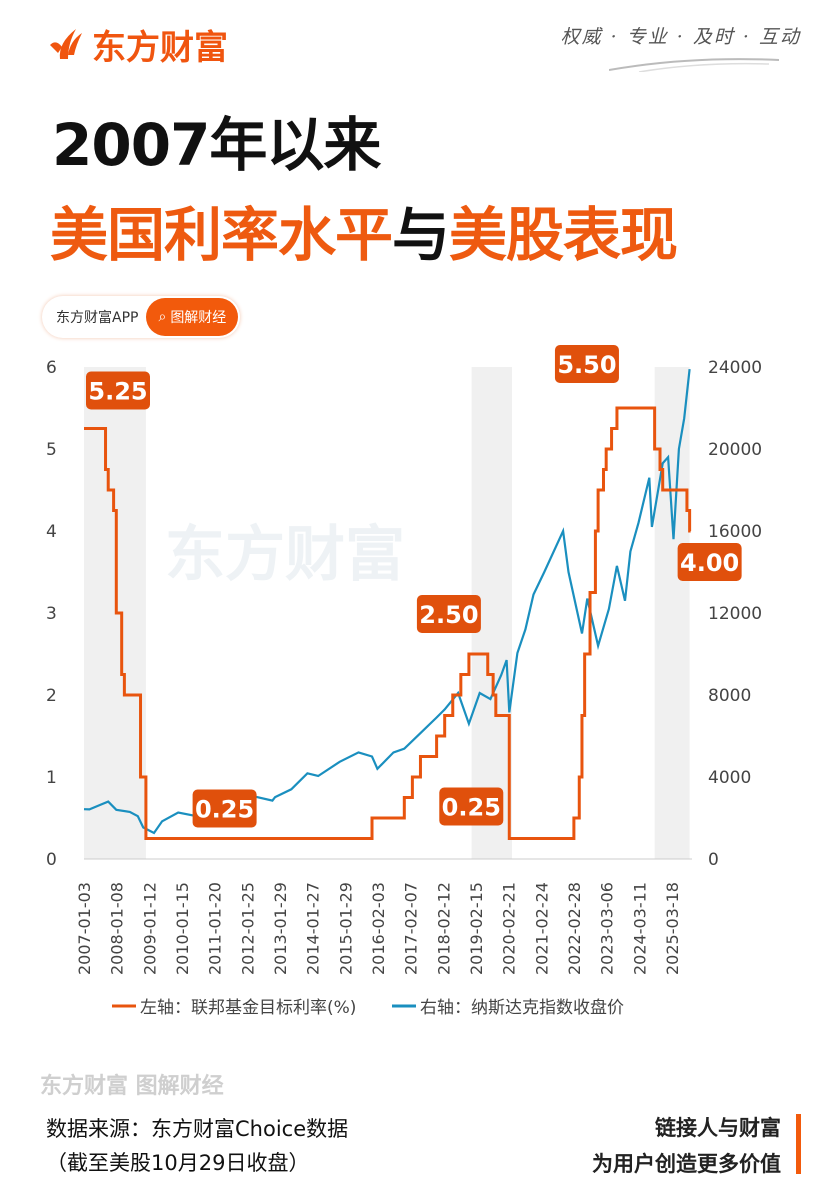 Image resolution: width=819 pixels, height=1195 pixels. I want to click on y-left-tick-label: 3, so click(51, 614).